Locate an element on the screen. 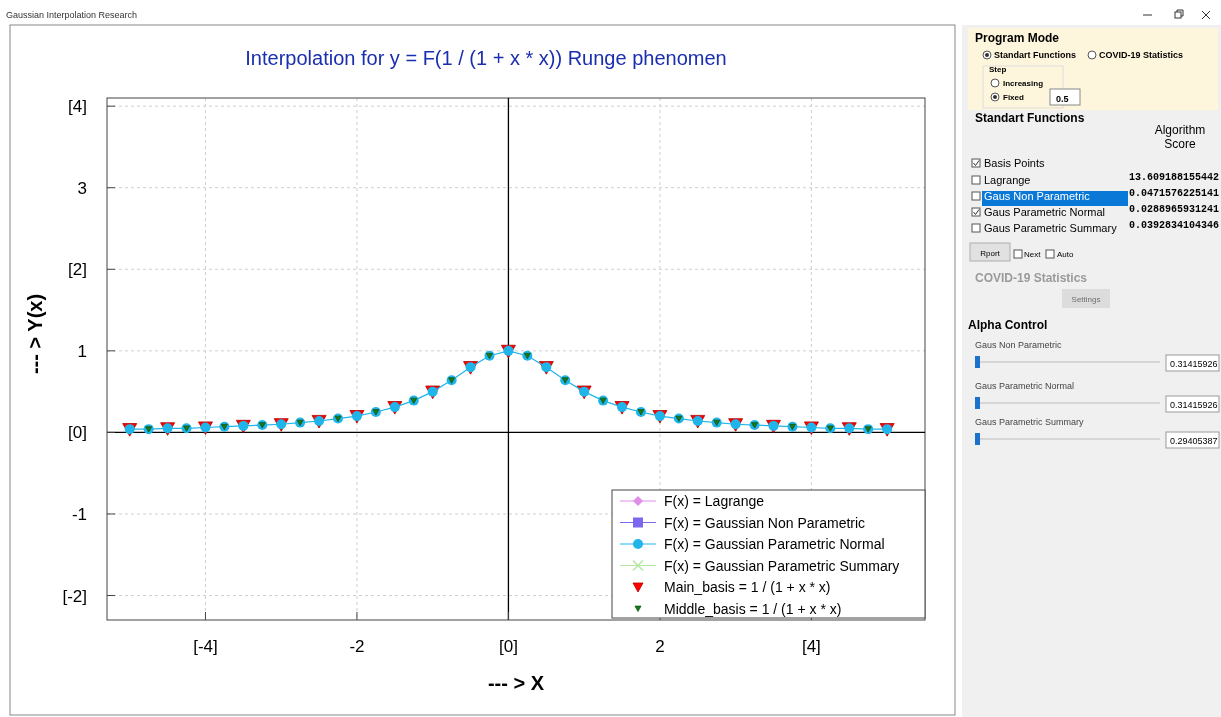 The width and height of the screenshot is (1221, 717). text: Lagrange is located at coordinates (1007, 180).